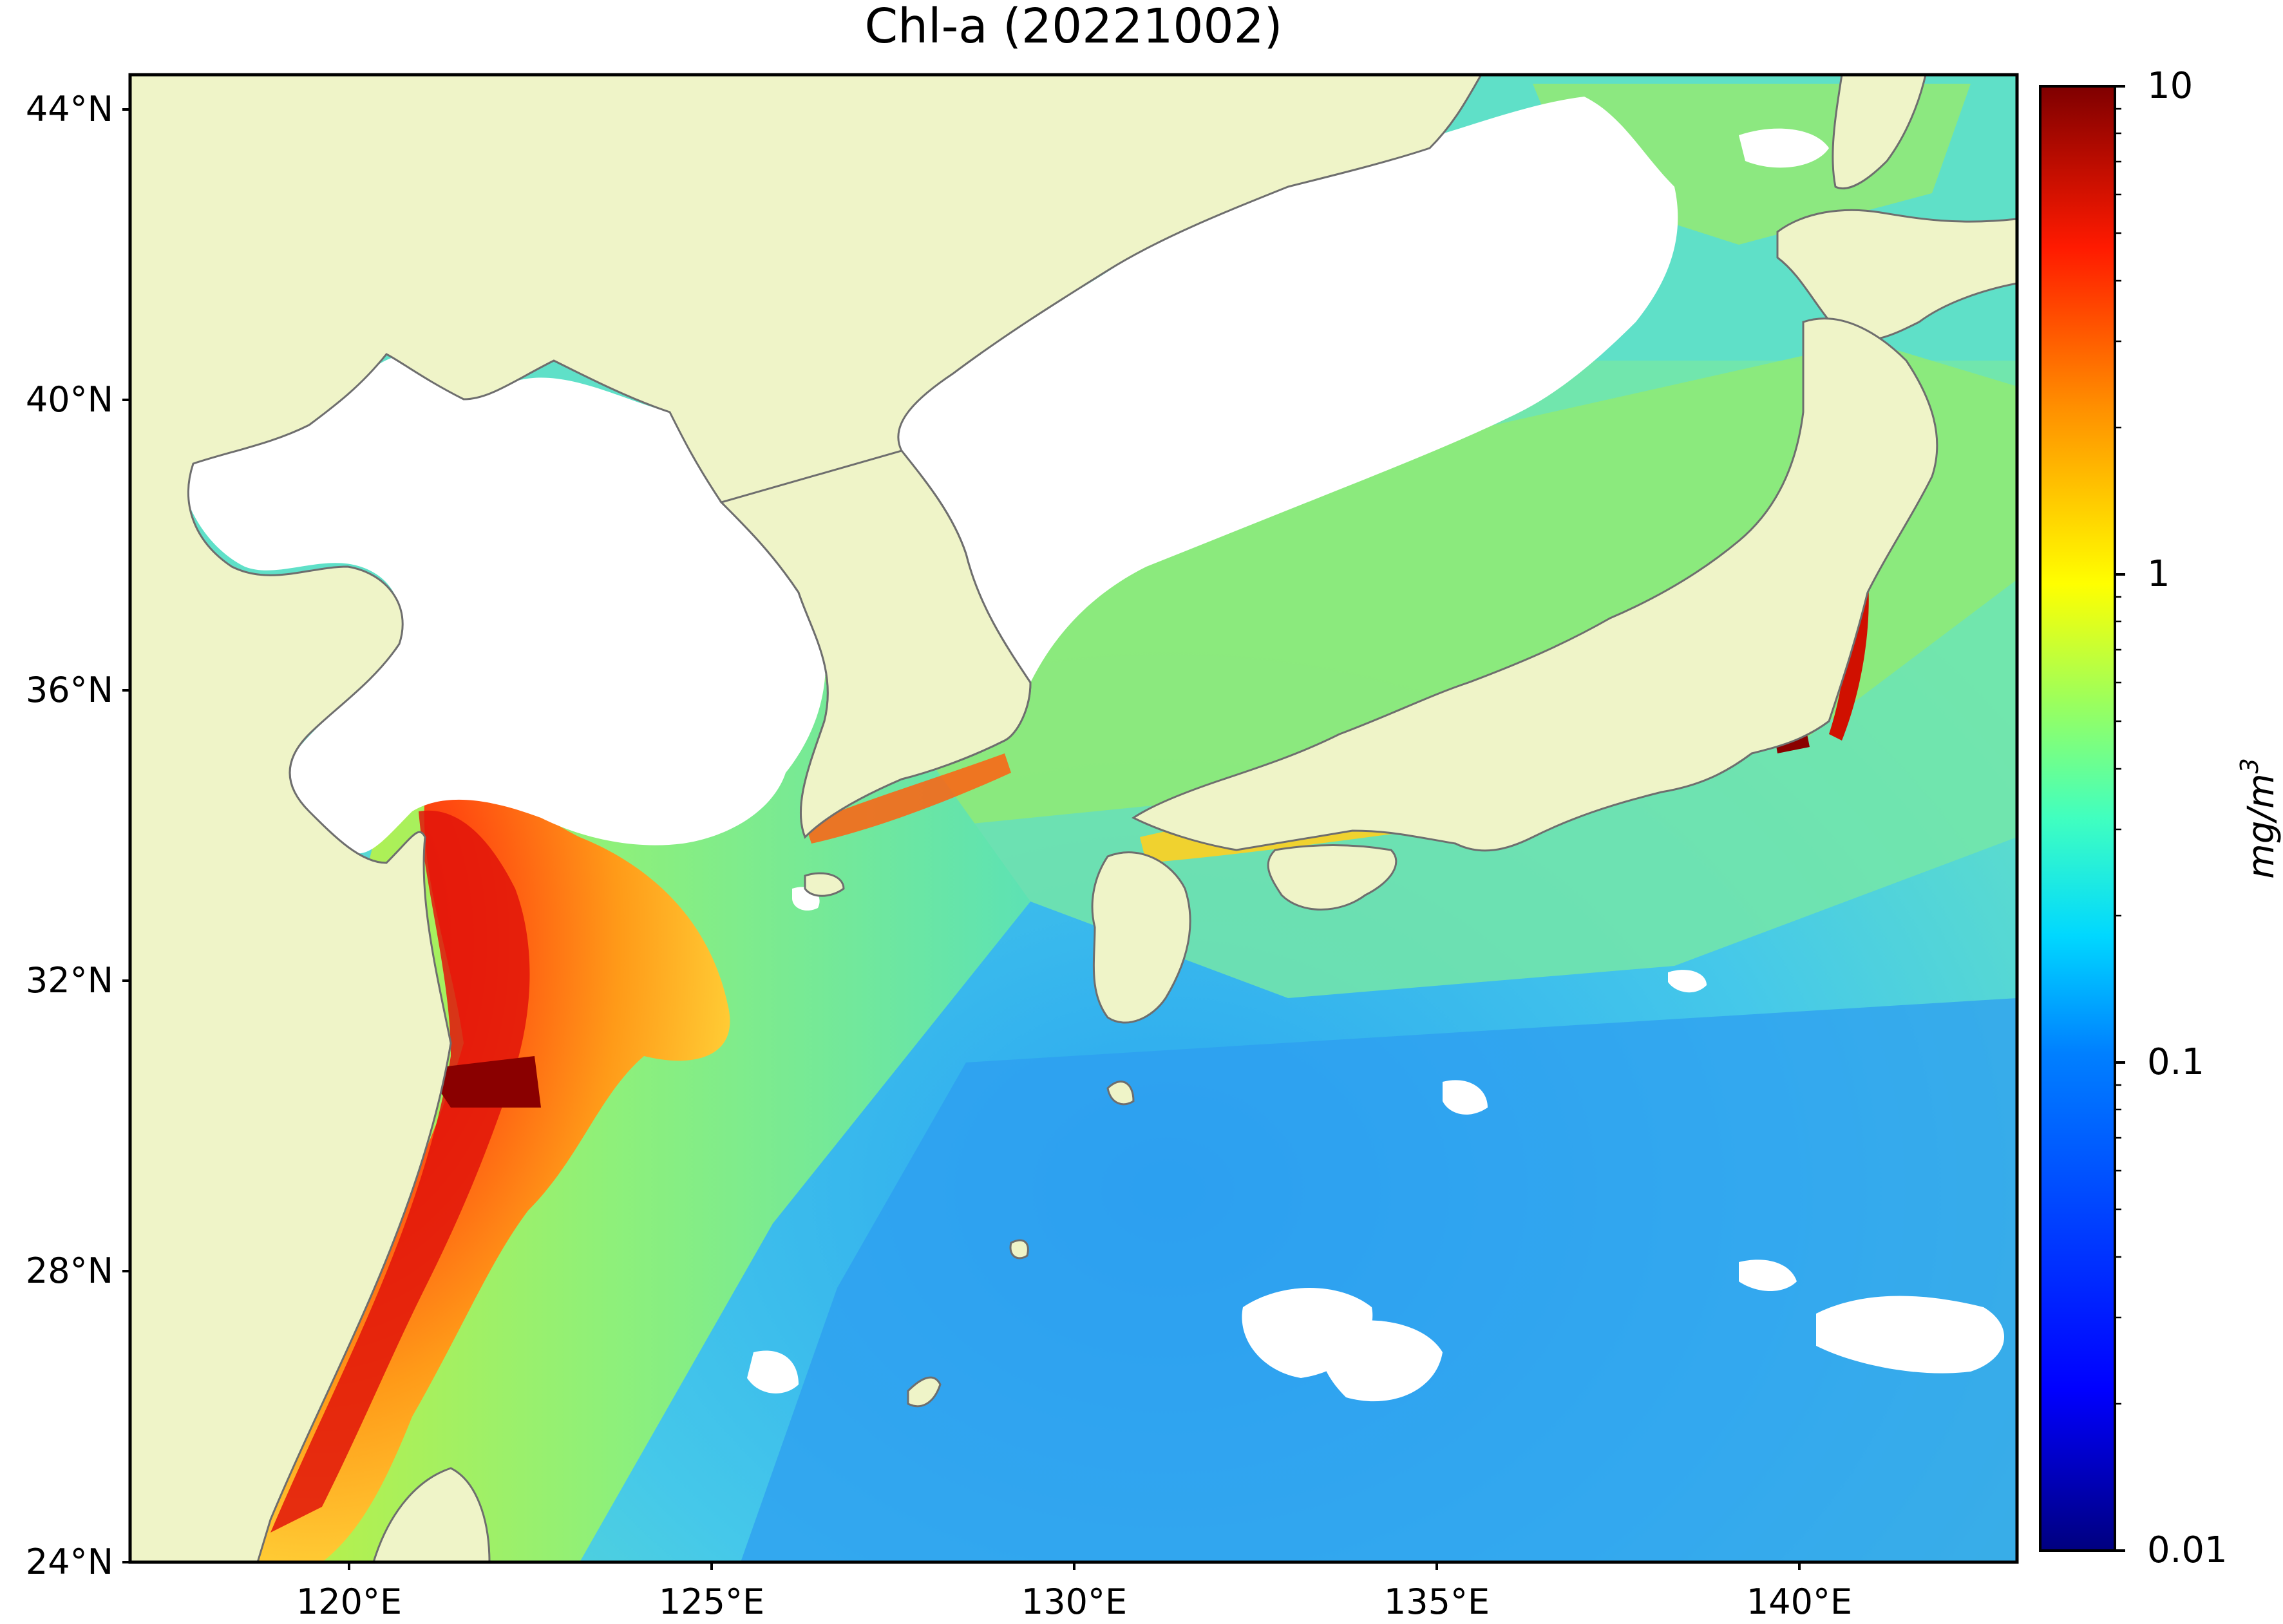 Image resolution: width=2283 pixels, height=1624 pixels. Describe the element at coordinates (1535, 584) in the screenshot. I see `land-honshu` at that location.